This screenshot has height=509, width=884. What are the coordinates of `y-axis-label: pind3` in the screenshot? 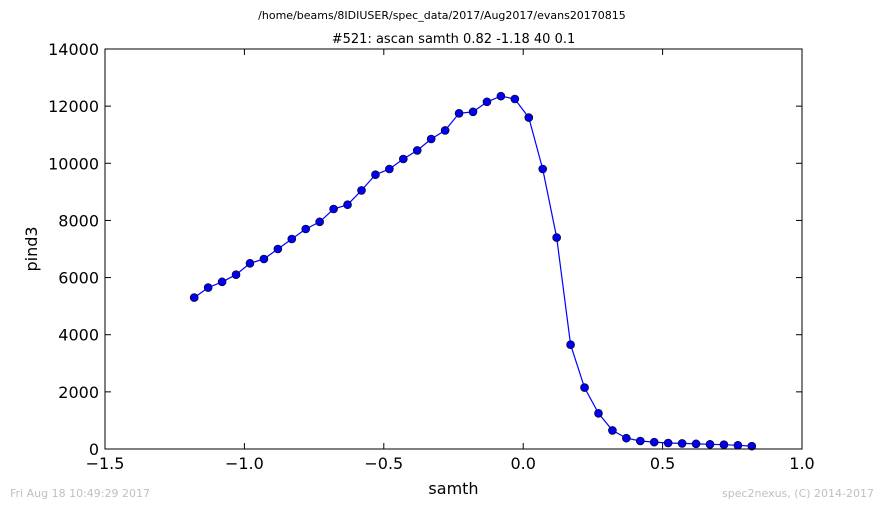 It's located at (31, 248).